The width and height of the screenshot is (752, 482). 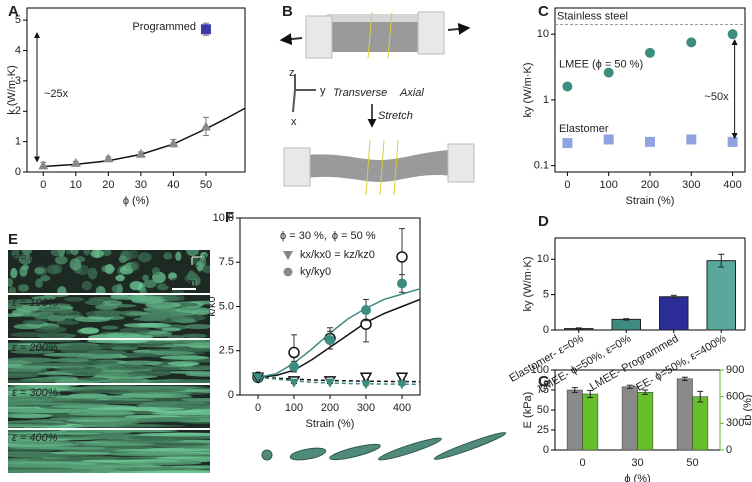 I want to click on guide-line, so click(x=390, y=35).